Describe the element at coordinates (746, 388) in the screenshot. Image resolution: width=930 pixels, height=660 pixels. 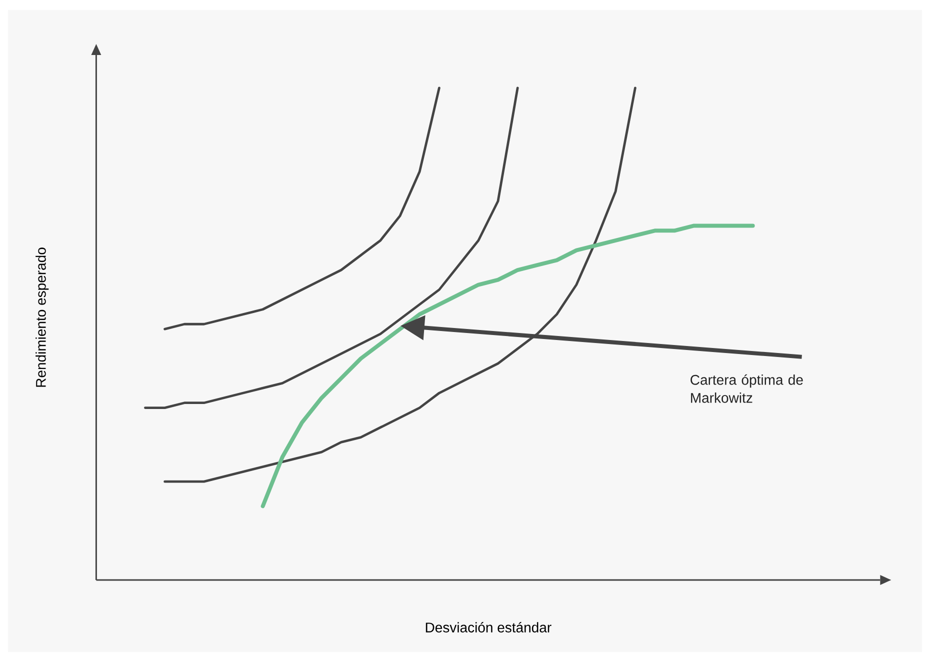
I see `annotation: Cartera óptima de Markowitz` at that location.